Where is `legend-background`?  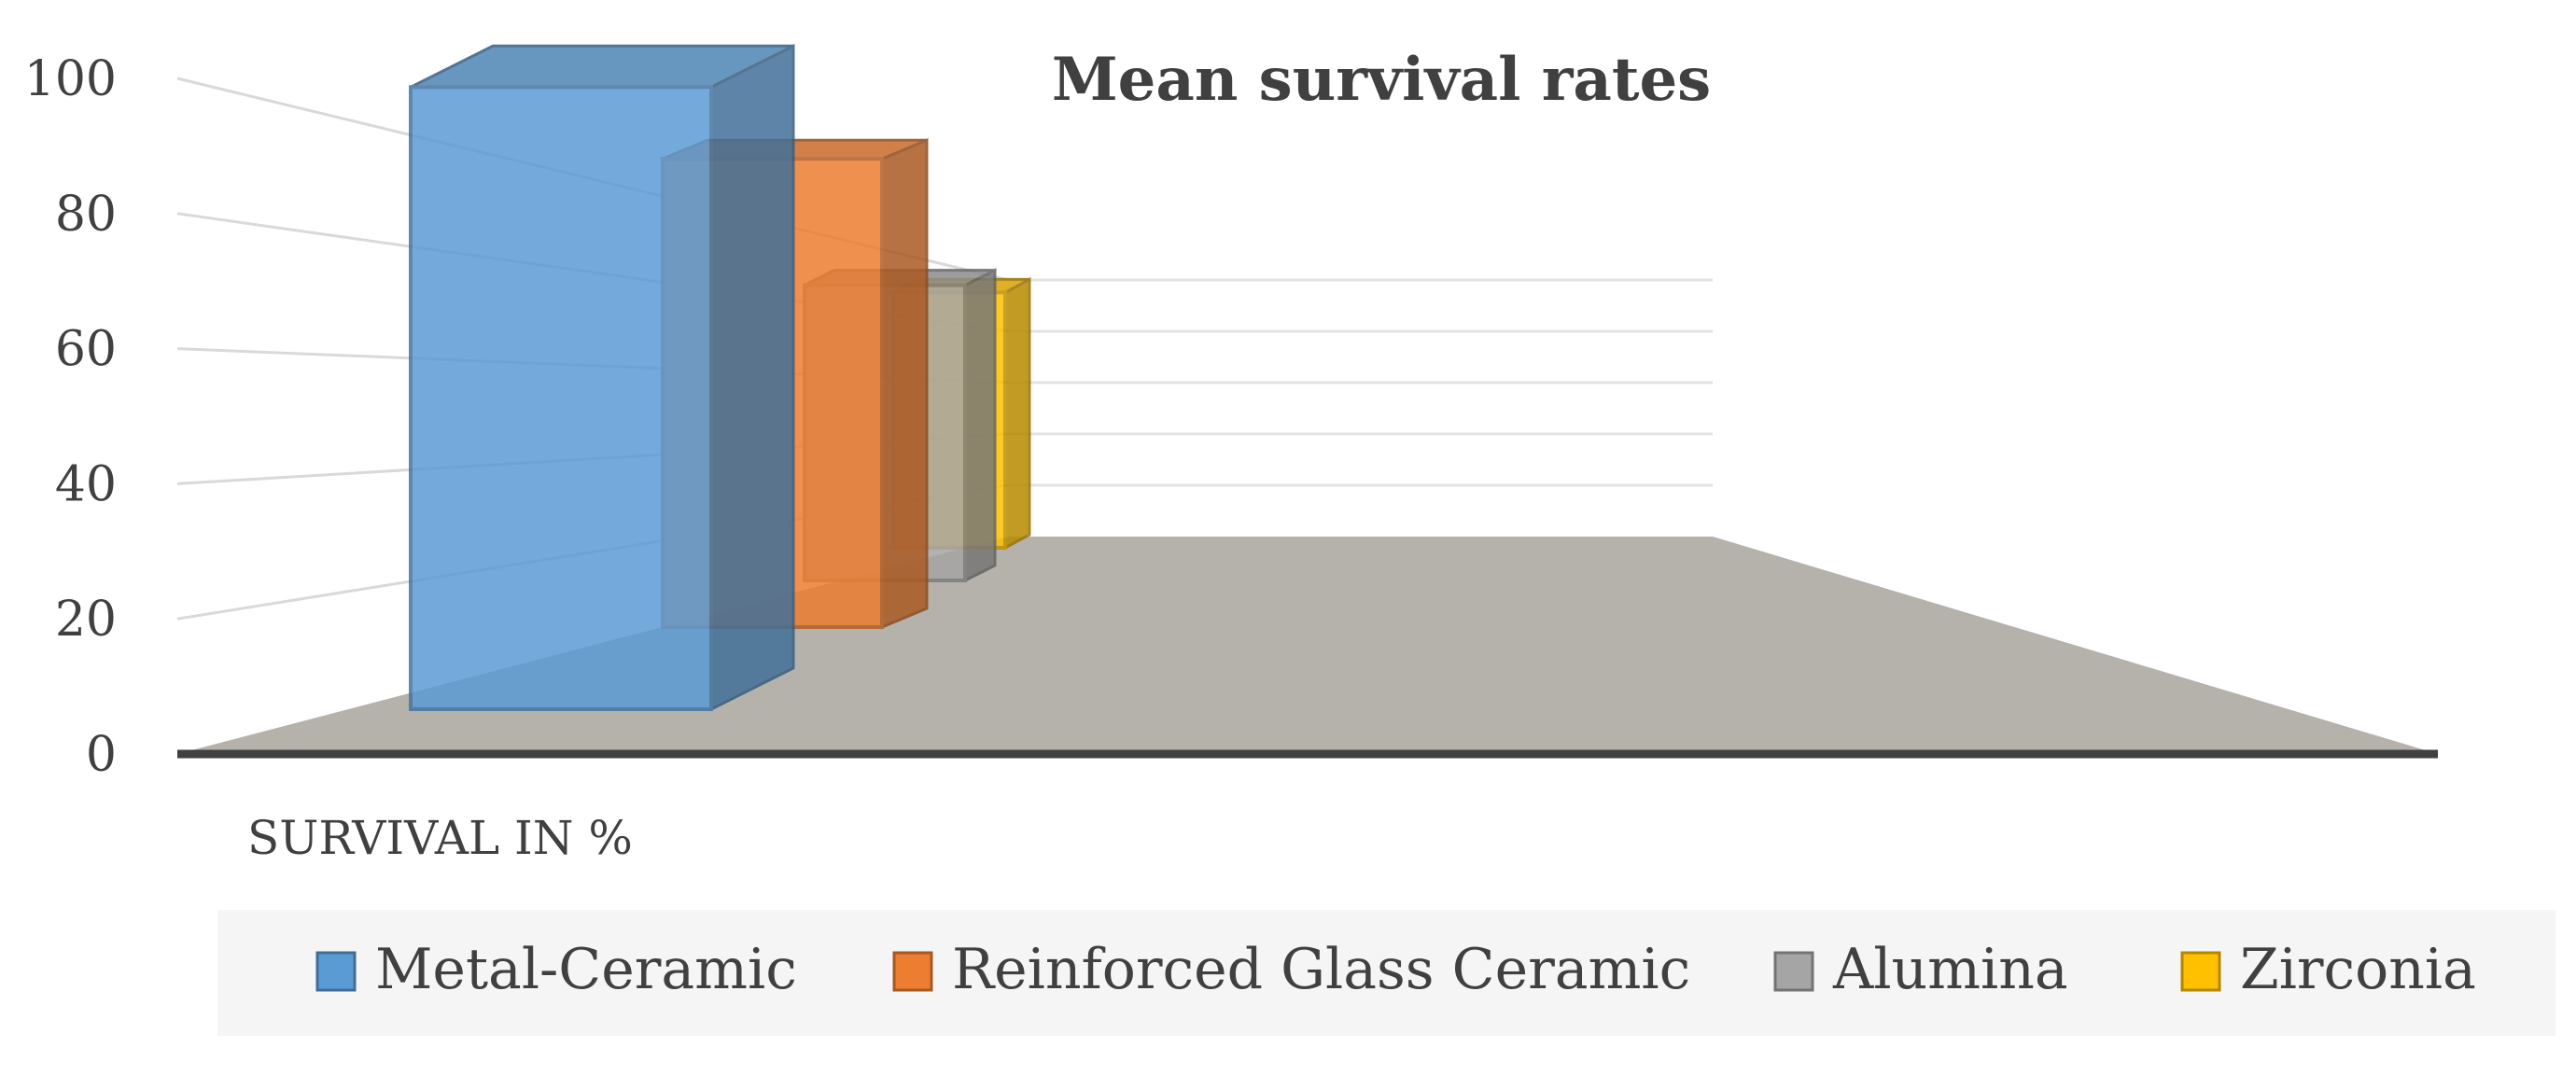
legend-background is located at coordinates (1386, 973).